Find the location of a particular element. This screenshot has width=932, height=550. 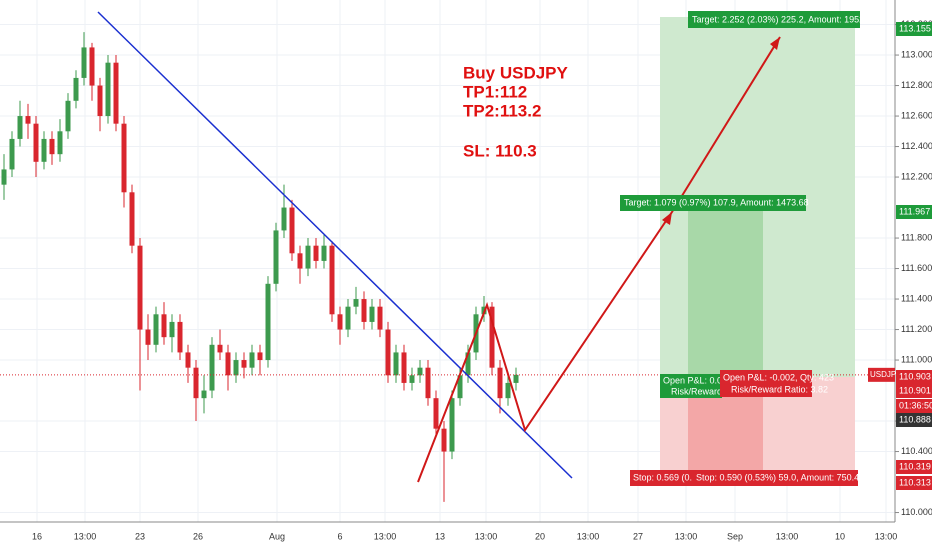

y-tick-label: 110.400 is located at coordinates (916, 451).